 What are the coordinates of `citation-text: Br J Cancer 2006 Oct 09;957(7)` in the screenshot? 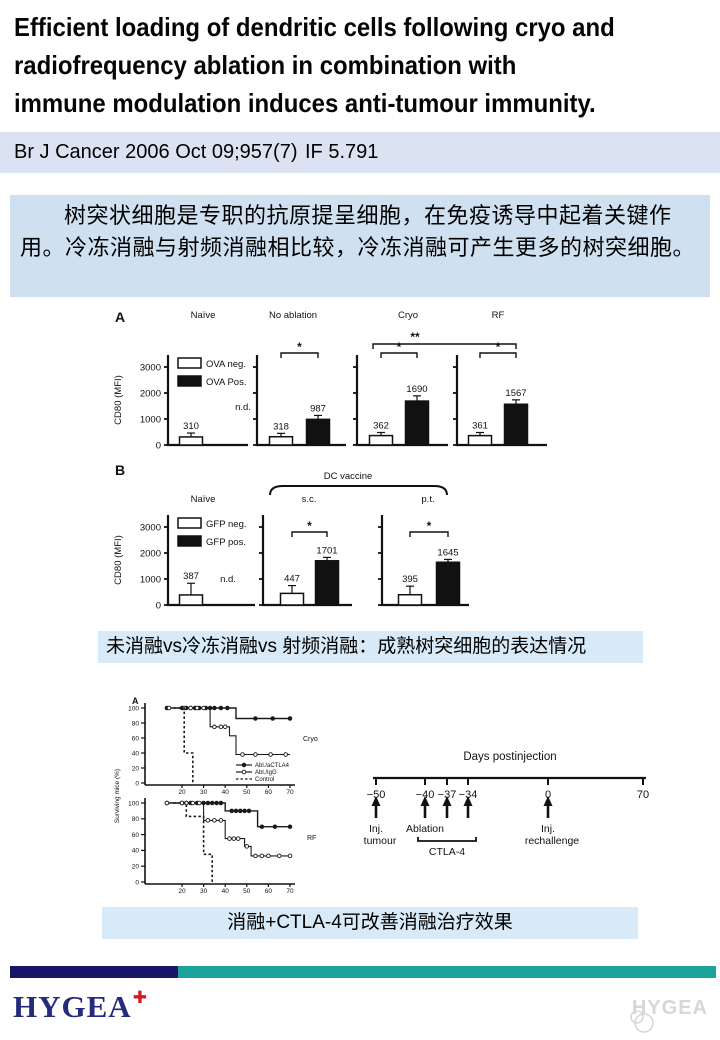 It's located at (156, 152).